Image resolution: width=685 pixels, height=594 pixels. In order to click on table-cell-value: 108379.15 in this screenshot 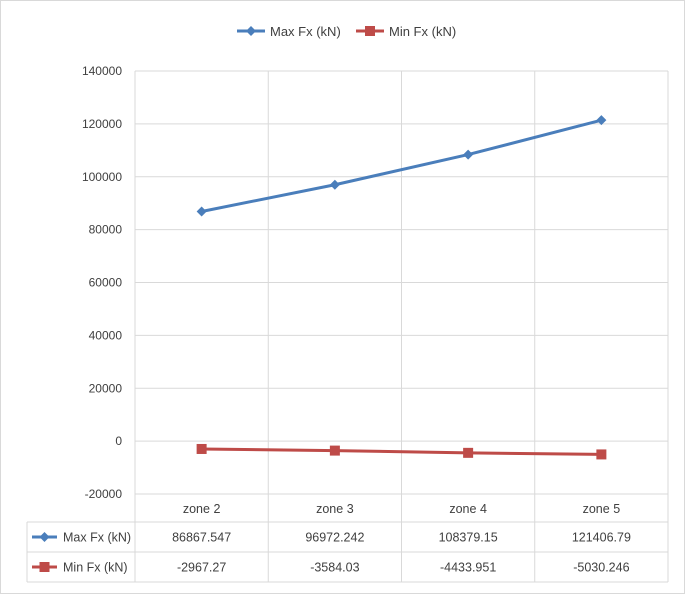, I will do `click(468, 538)`.